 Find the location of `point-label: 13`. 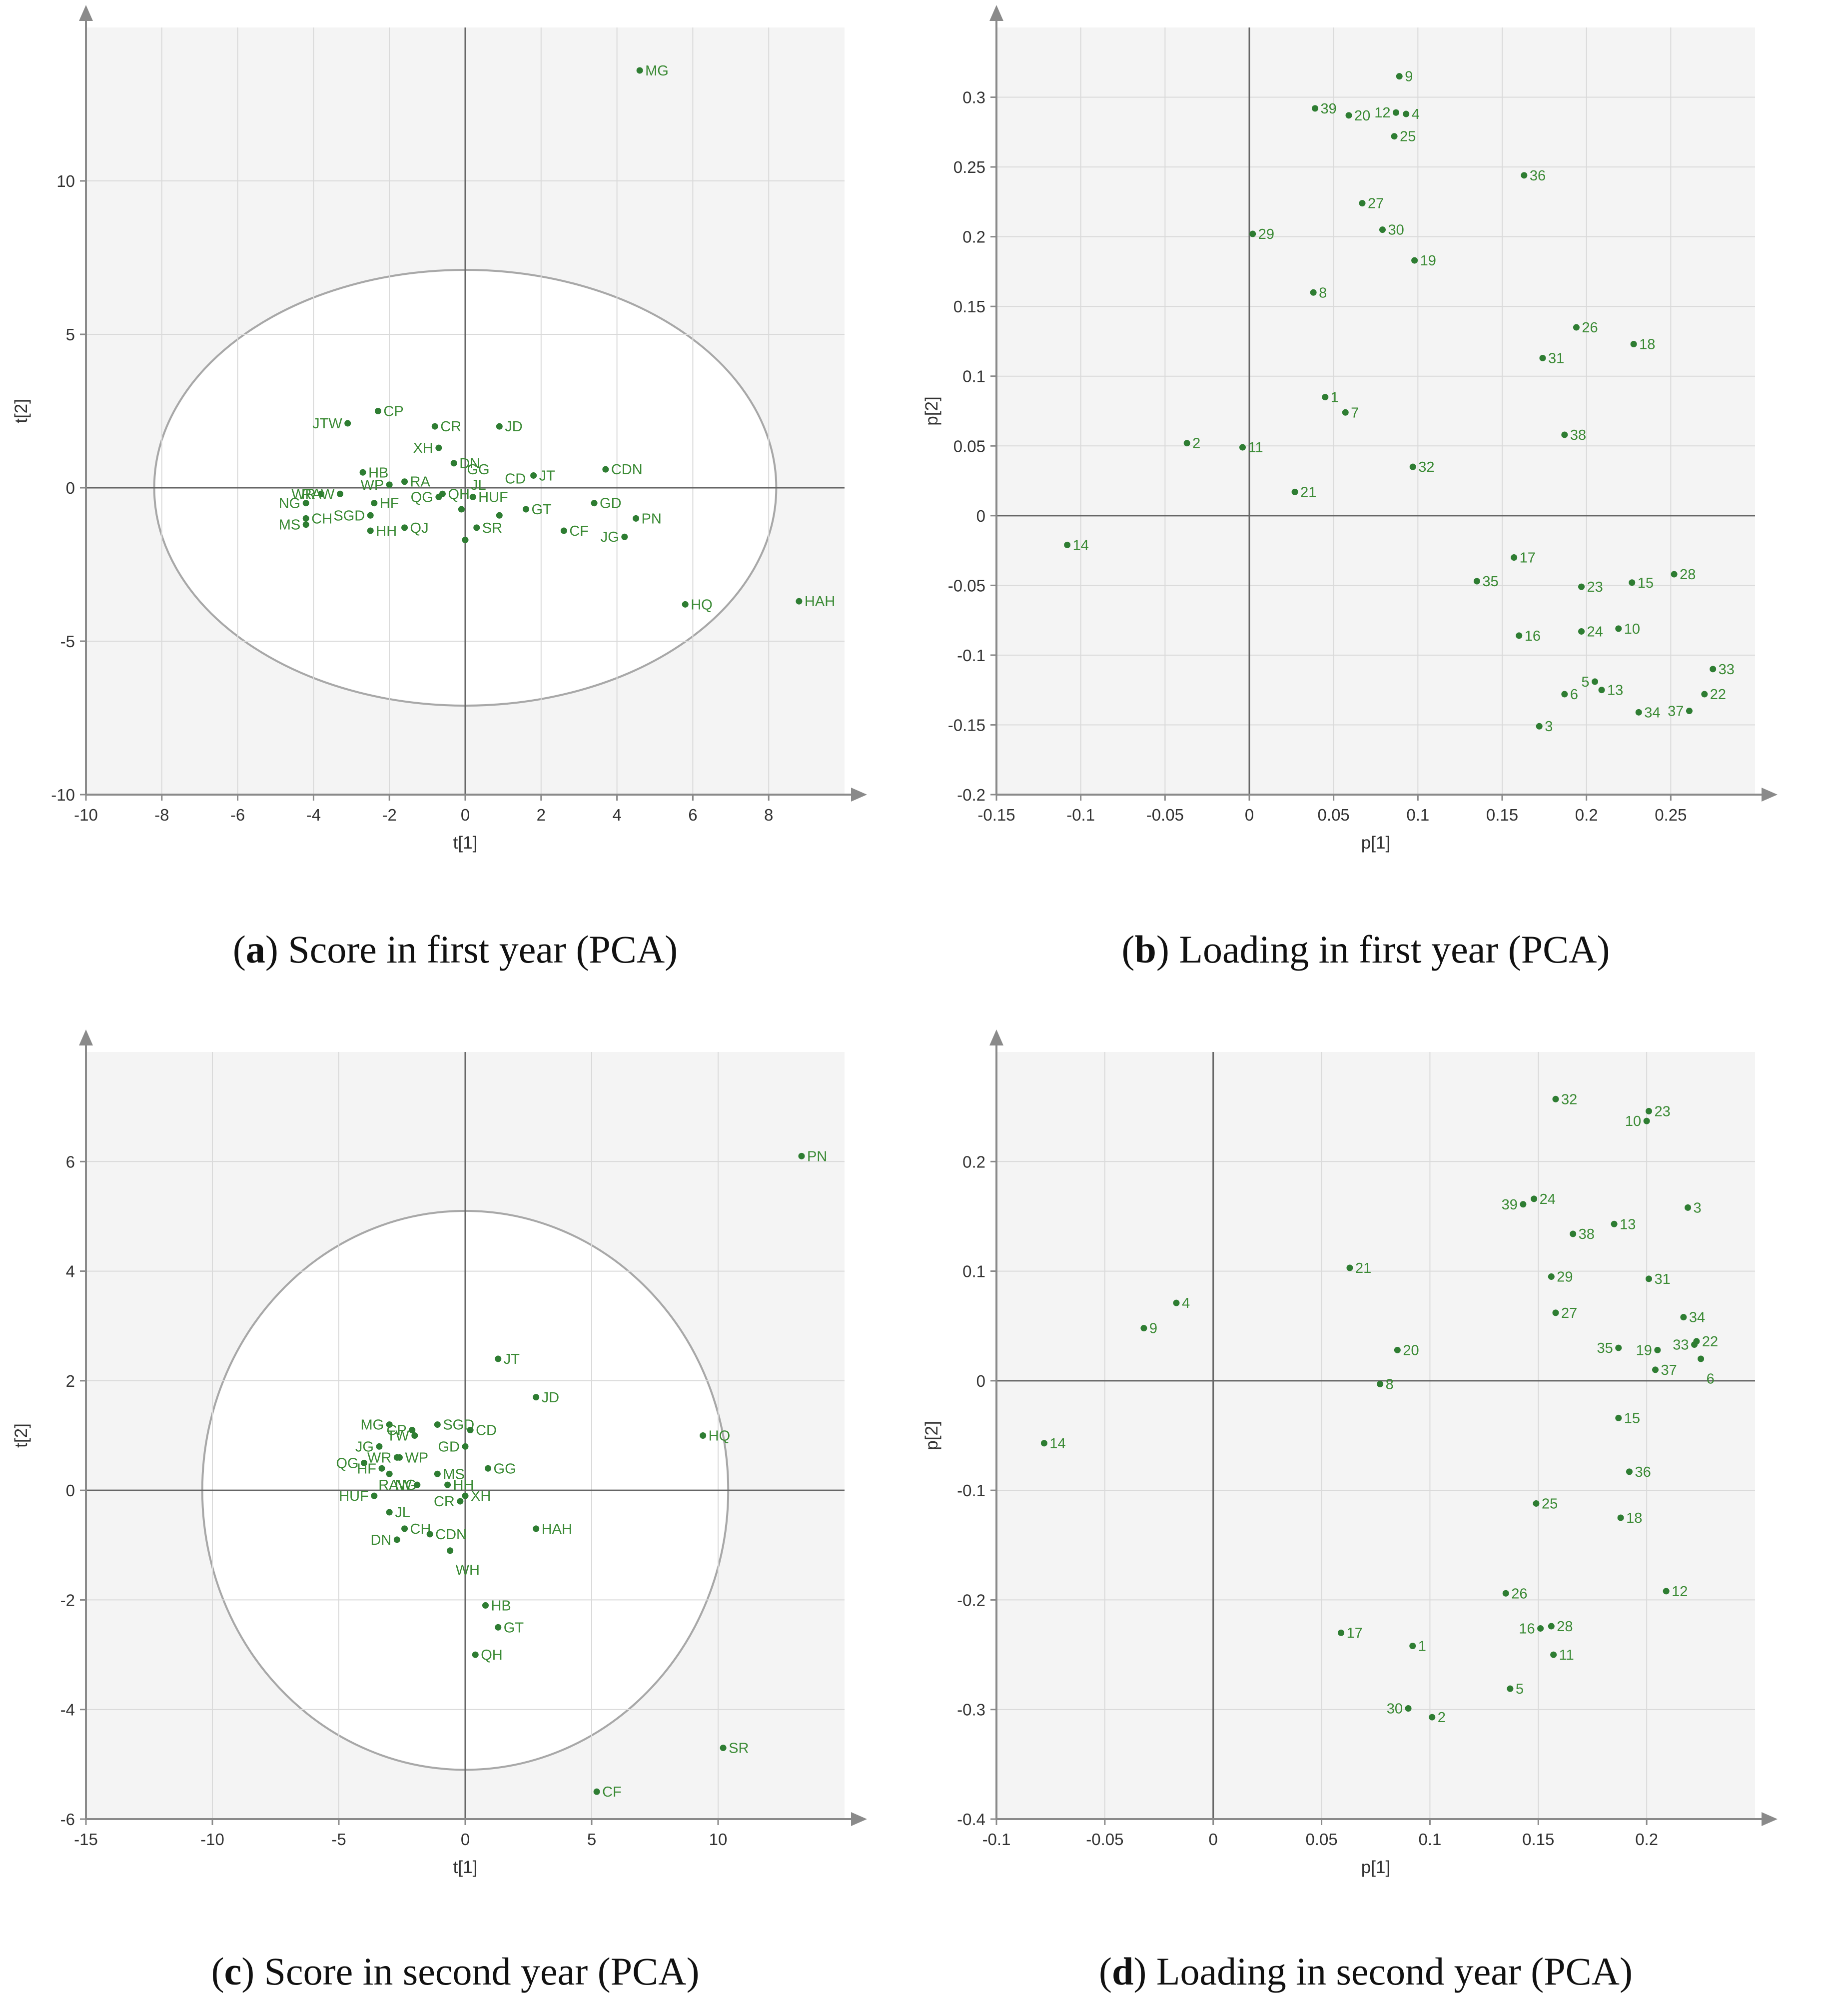

point-label: 13 is located at coordinates (1628, 1224).